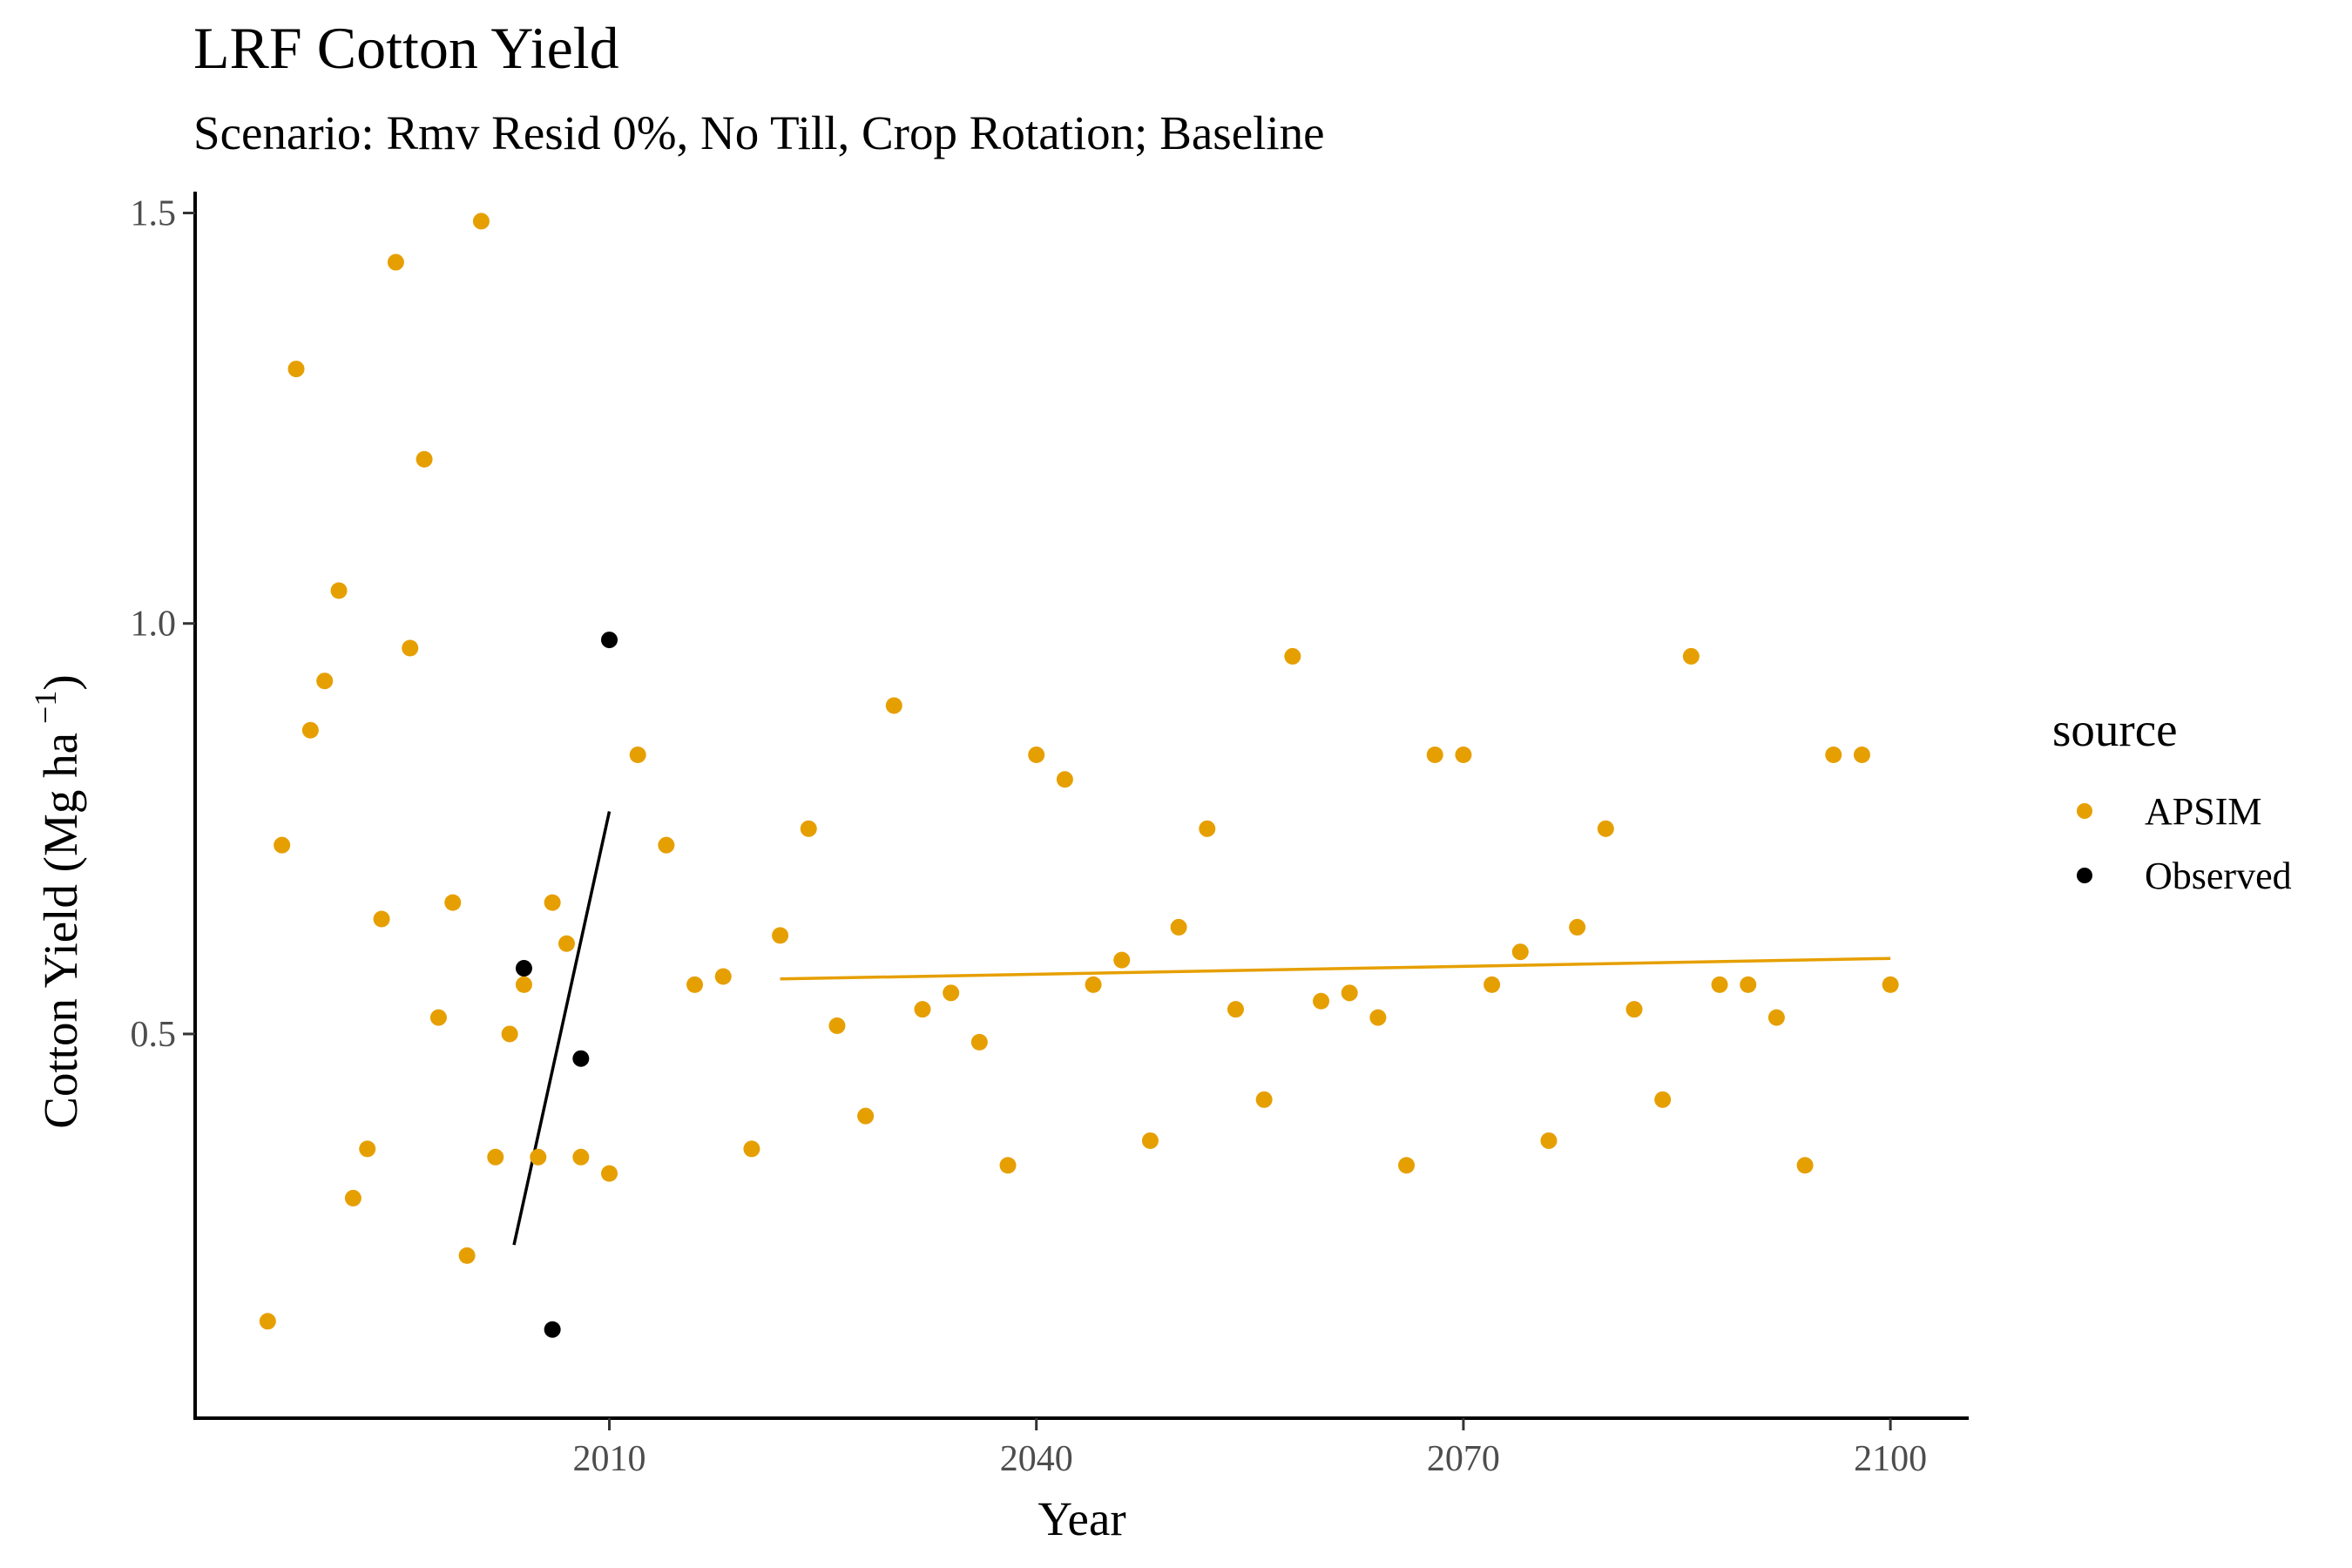 Image resolution: width=2352 pixels, height=1568 pixels. What do you see at coordinates (2115, 729) in the screenshot?
I see `legend-title: source` at bounding box center [2115, 729].